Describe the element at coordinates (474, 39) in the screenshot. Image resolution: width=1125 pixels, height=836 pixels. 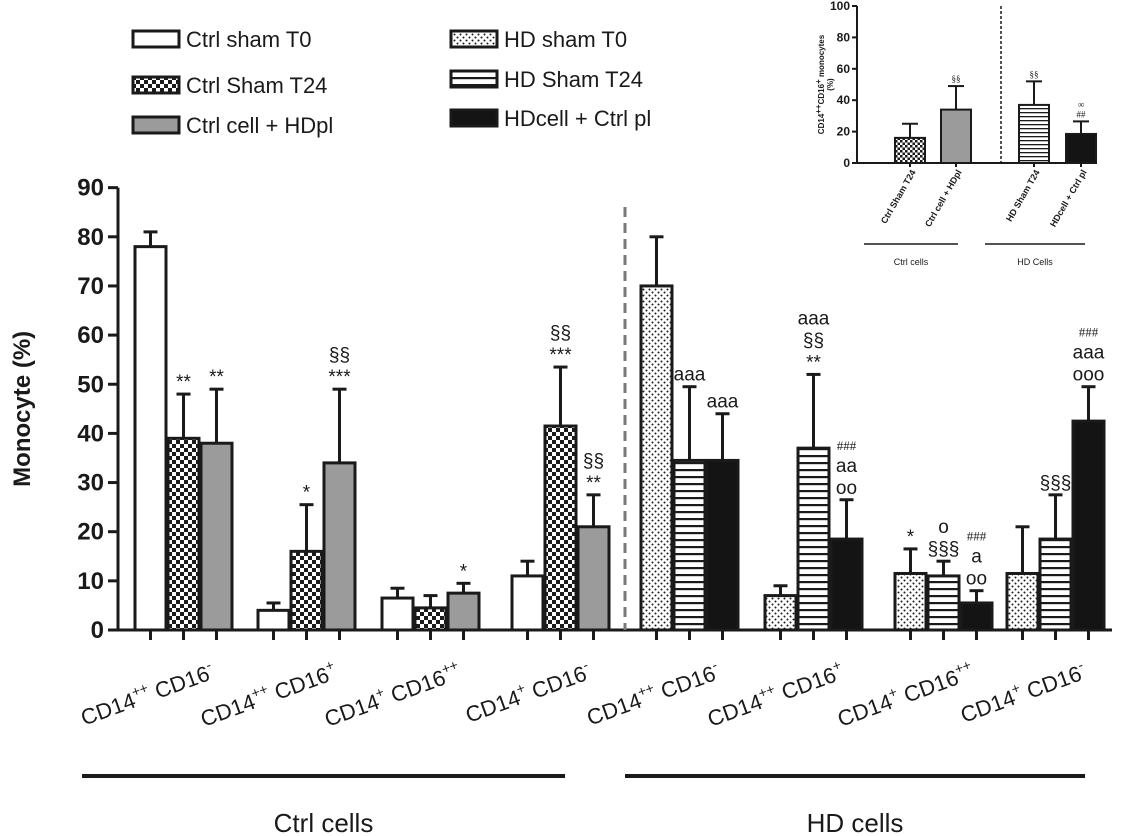
I see `legend-swatch-hd-sham-t0` at that location.